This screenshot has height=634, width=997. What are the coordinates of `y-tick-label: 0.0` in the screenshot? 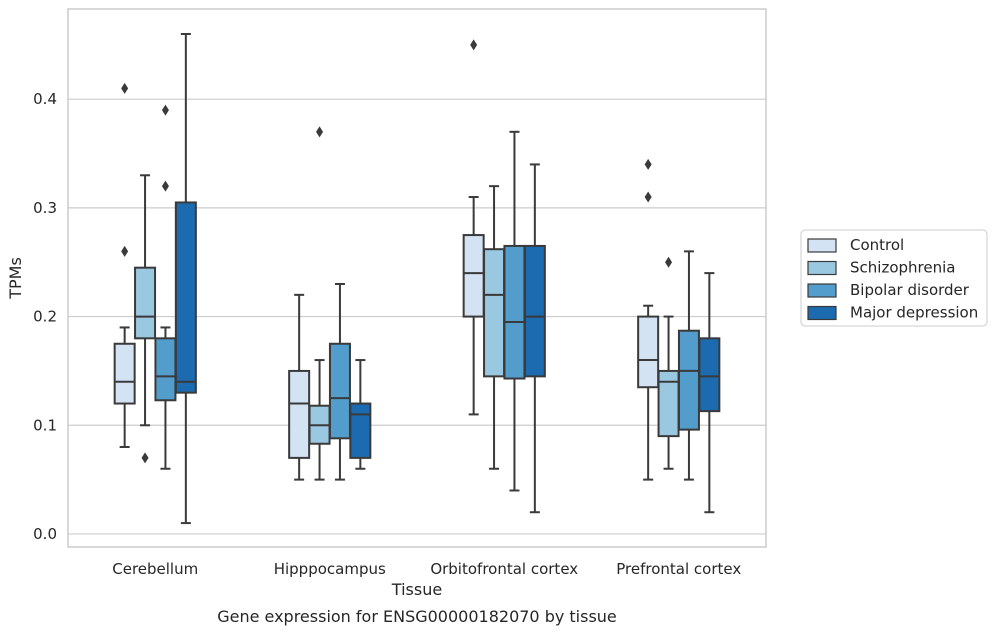 It's located at (45, 534).